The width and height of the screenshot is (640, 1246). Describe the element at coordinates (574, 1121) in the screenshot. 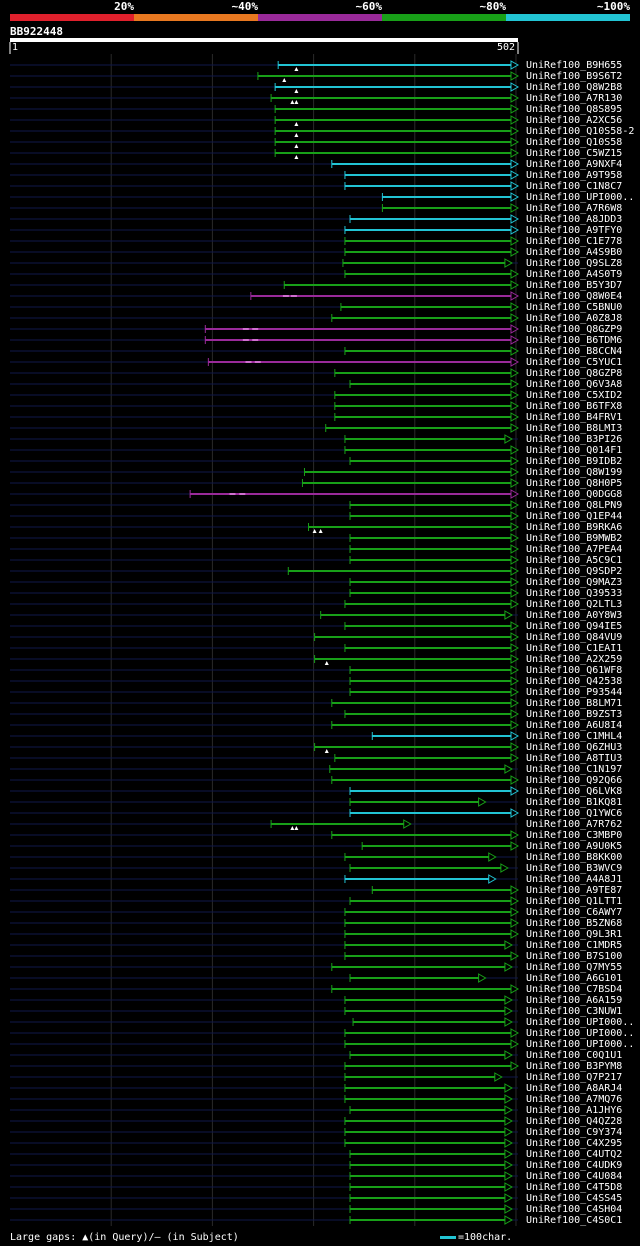

I see `hit-label: UniRef100_Q4QZ28` at that location.